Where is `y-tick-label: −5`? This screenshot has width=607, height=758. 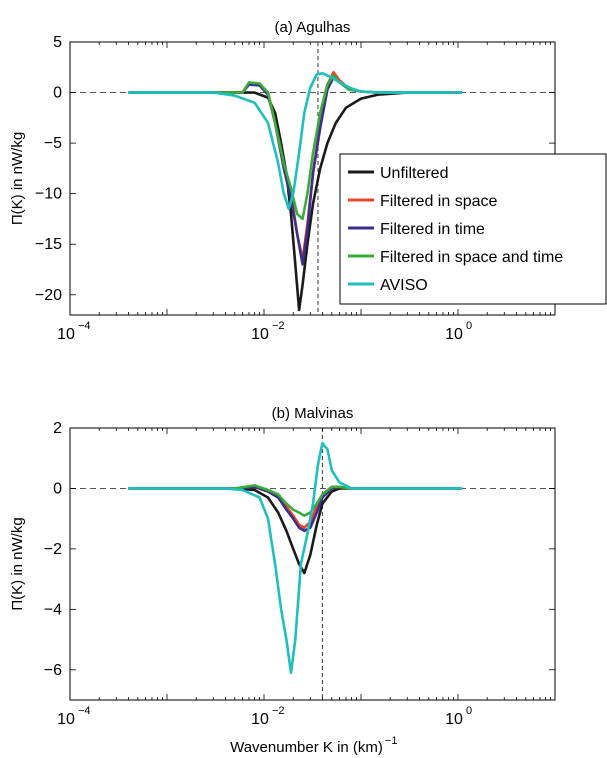 y-tick-label: −5 is located at coordinates (53, 143).